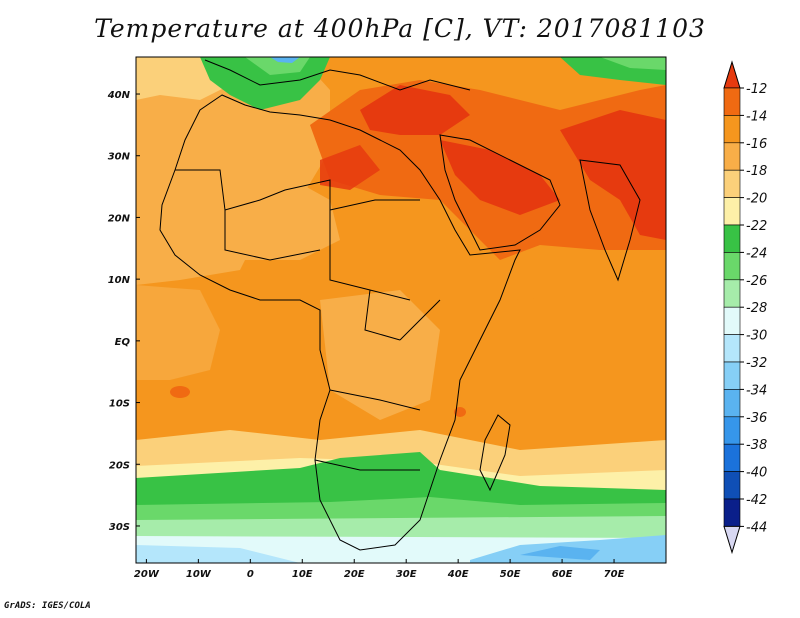 The height and width of the screenshot is (618, 800). I want to click on field-m12-india, so click(613, 175).